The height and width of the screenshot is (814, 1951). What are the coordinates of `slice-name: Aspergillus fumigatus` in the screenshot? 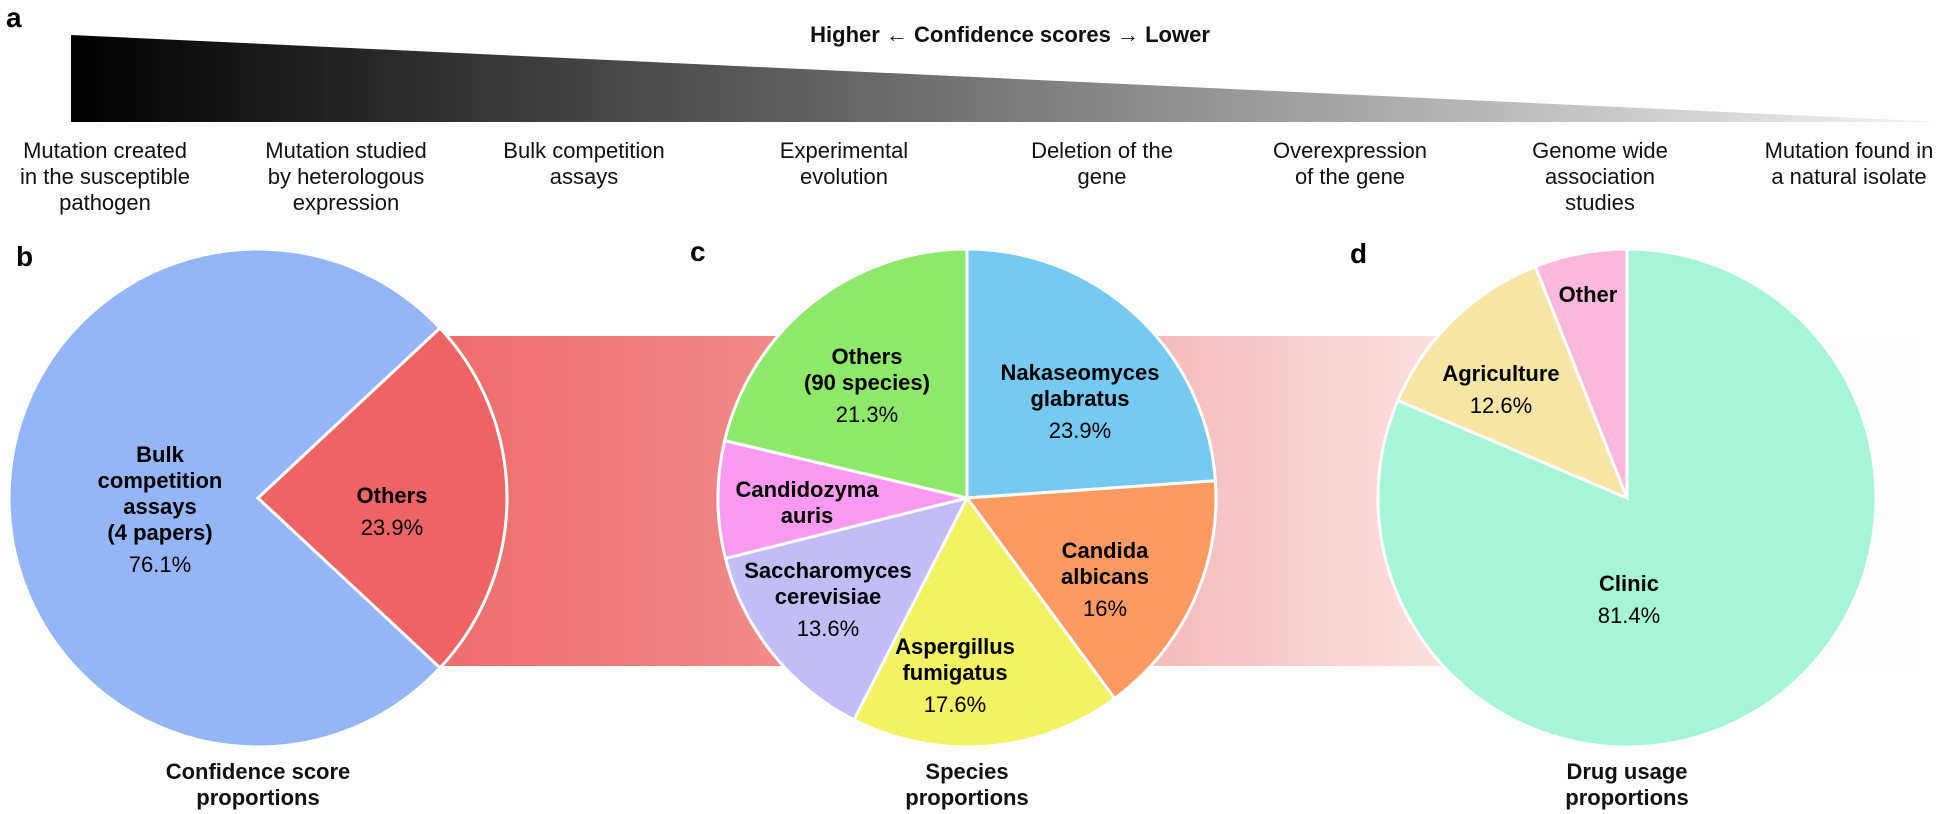 It's located at (955, 659).